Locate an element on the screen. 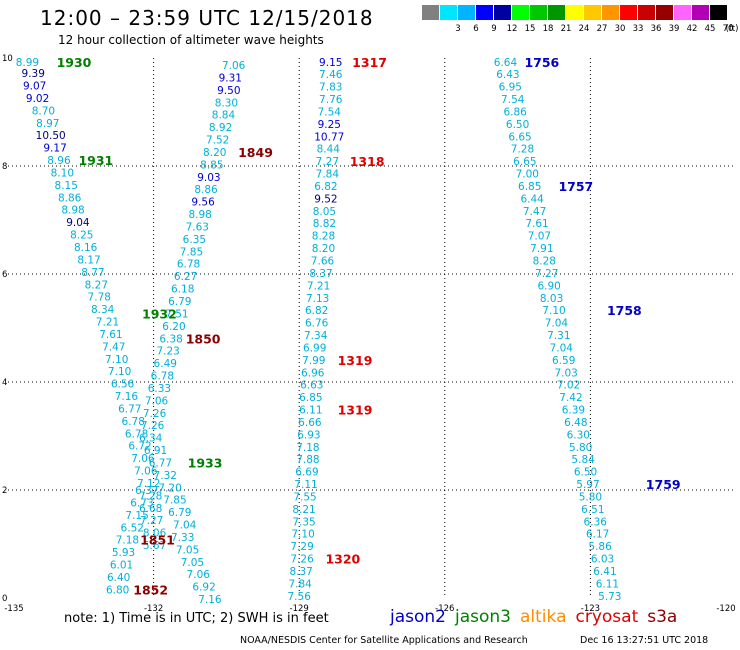 The height and width of the screenshot is (650, 740). latitude-tick-label: 8 is located at coordinates (4, 167).